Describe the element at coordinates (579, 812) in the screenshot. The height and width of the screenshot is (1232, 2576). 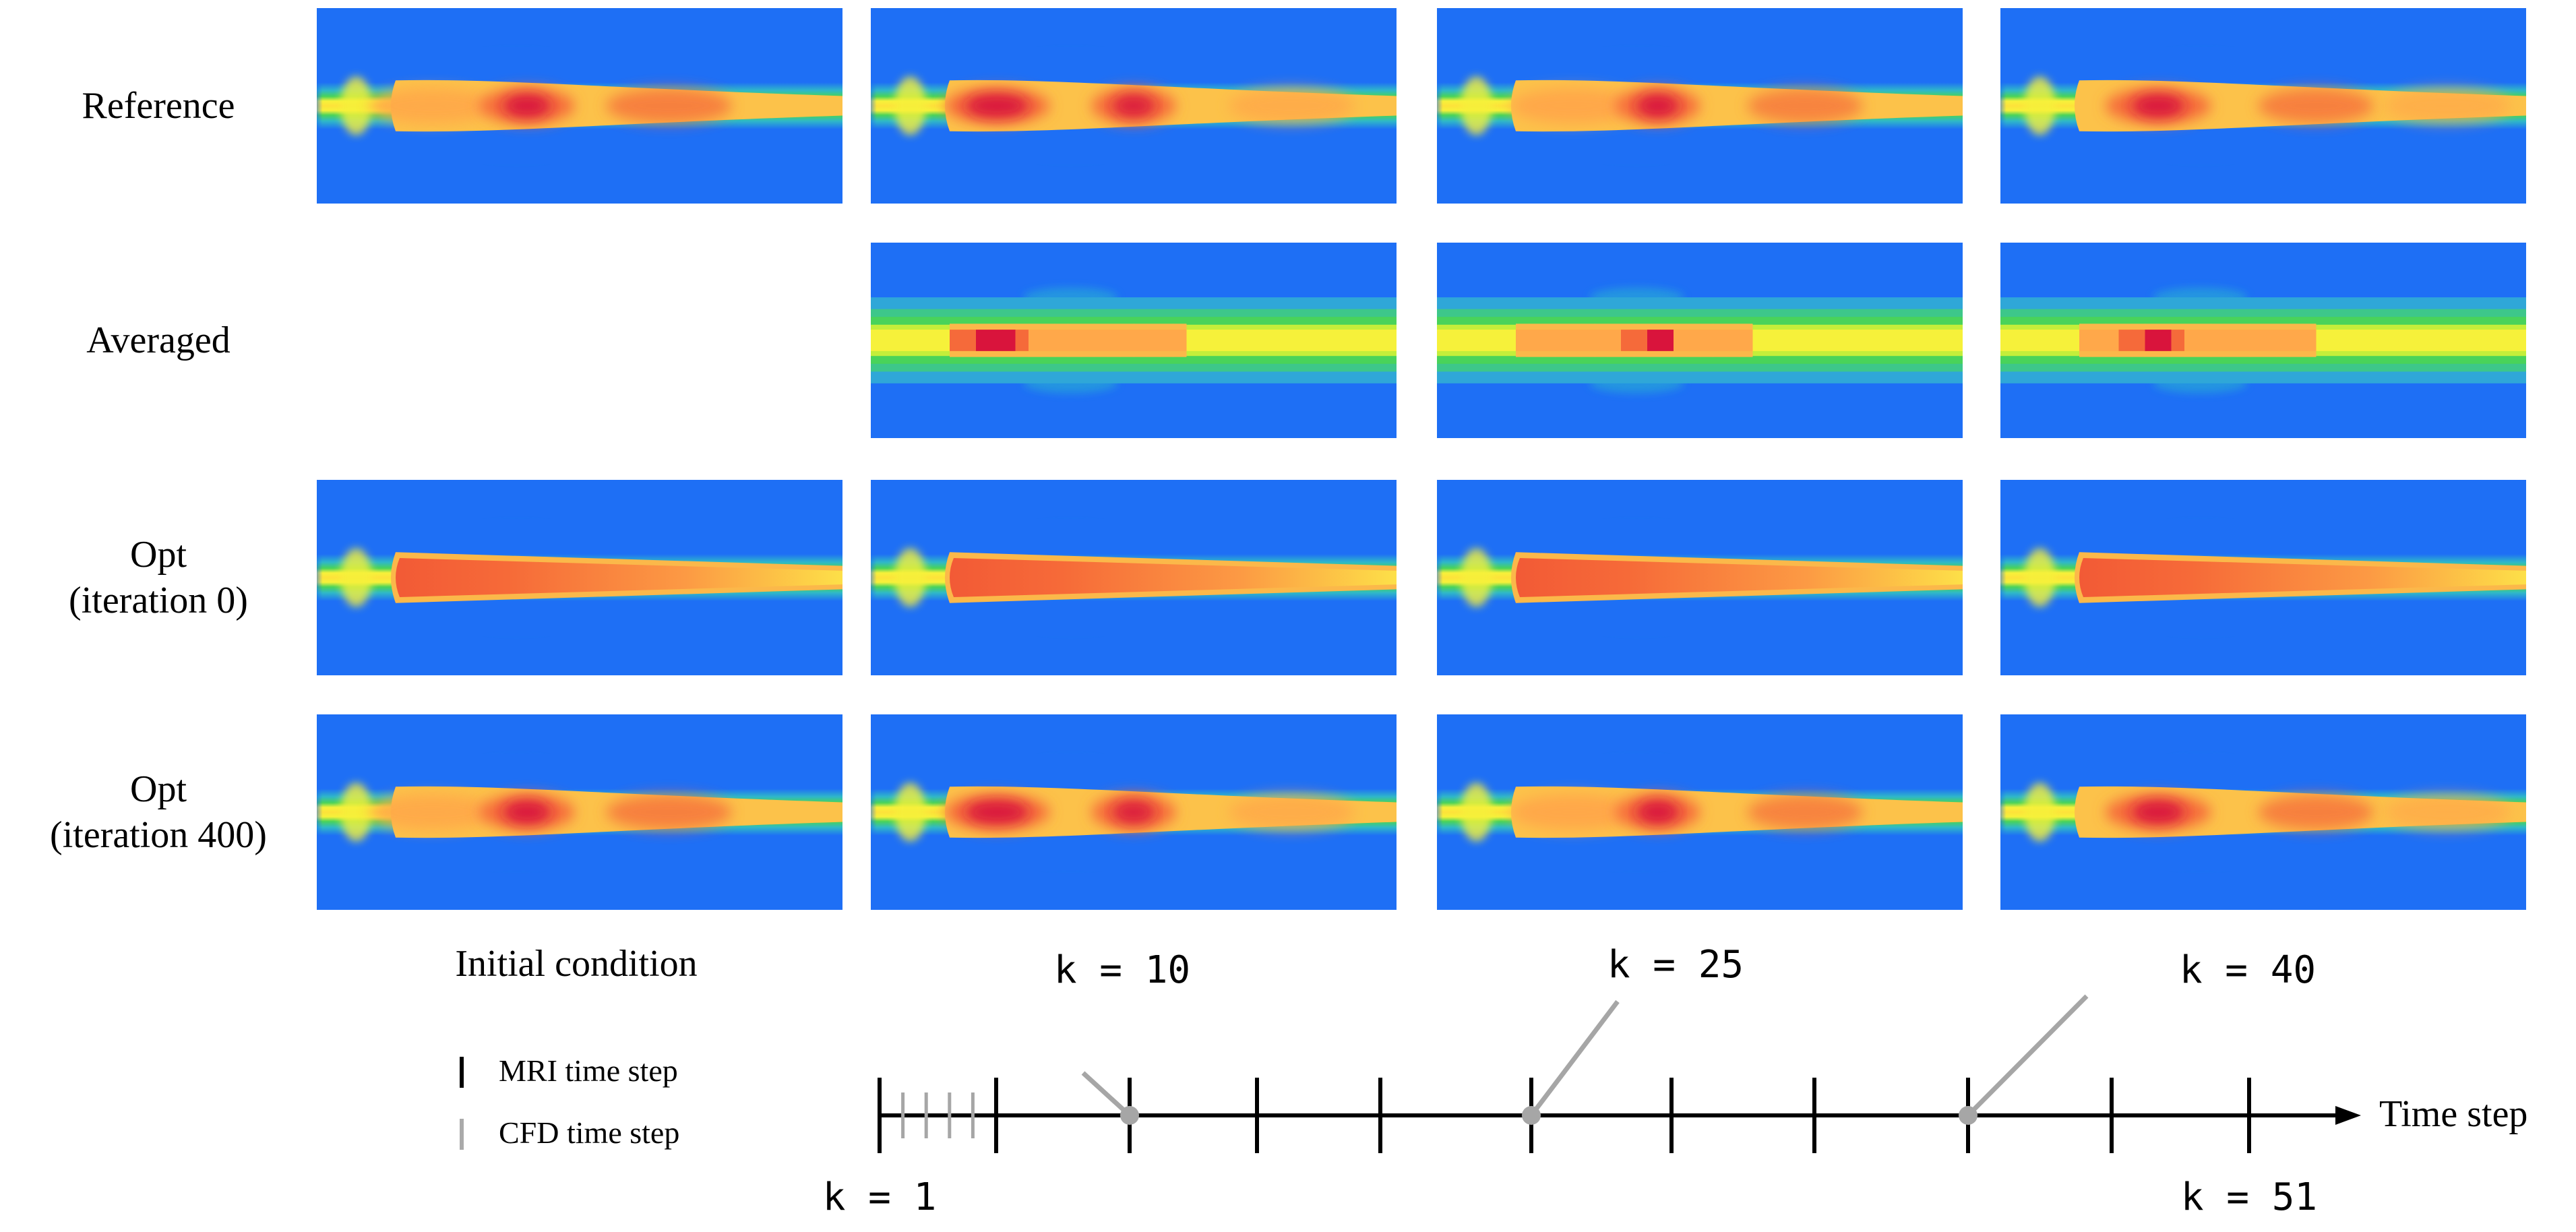
I see `flow-panel-opt400-initial` at that location.